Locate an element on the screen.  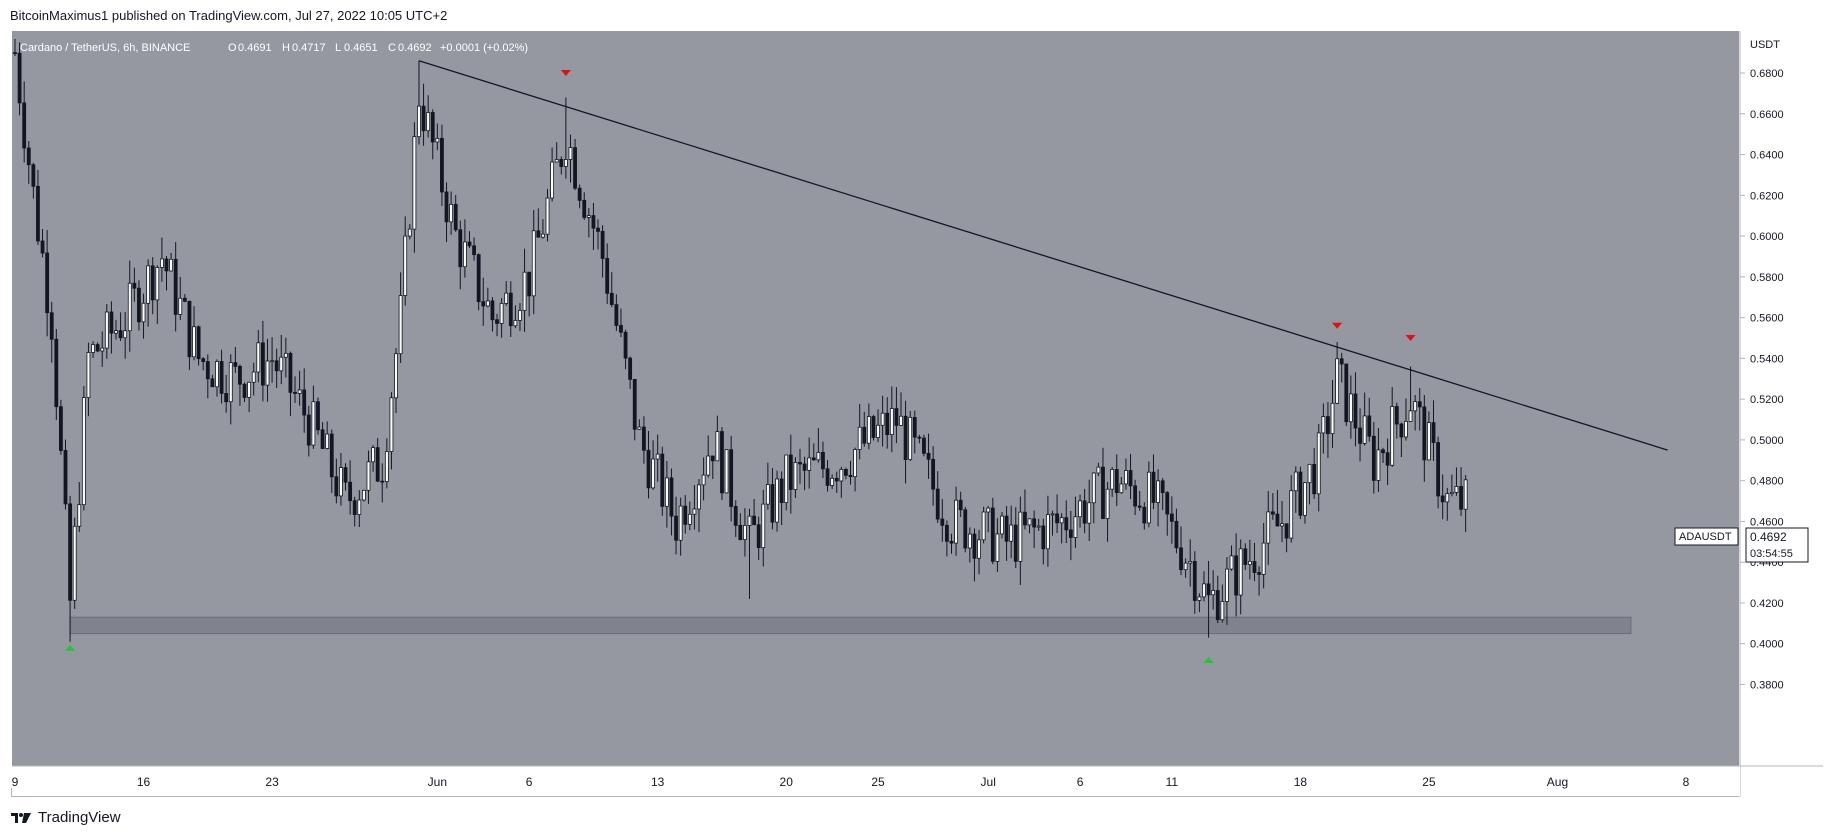
symbol-tag: ADAUSDT is located at coordinates (1705, 537).